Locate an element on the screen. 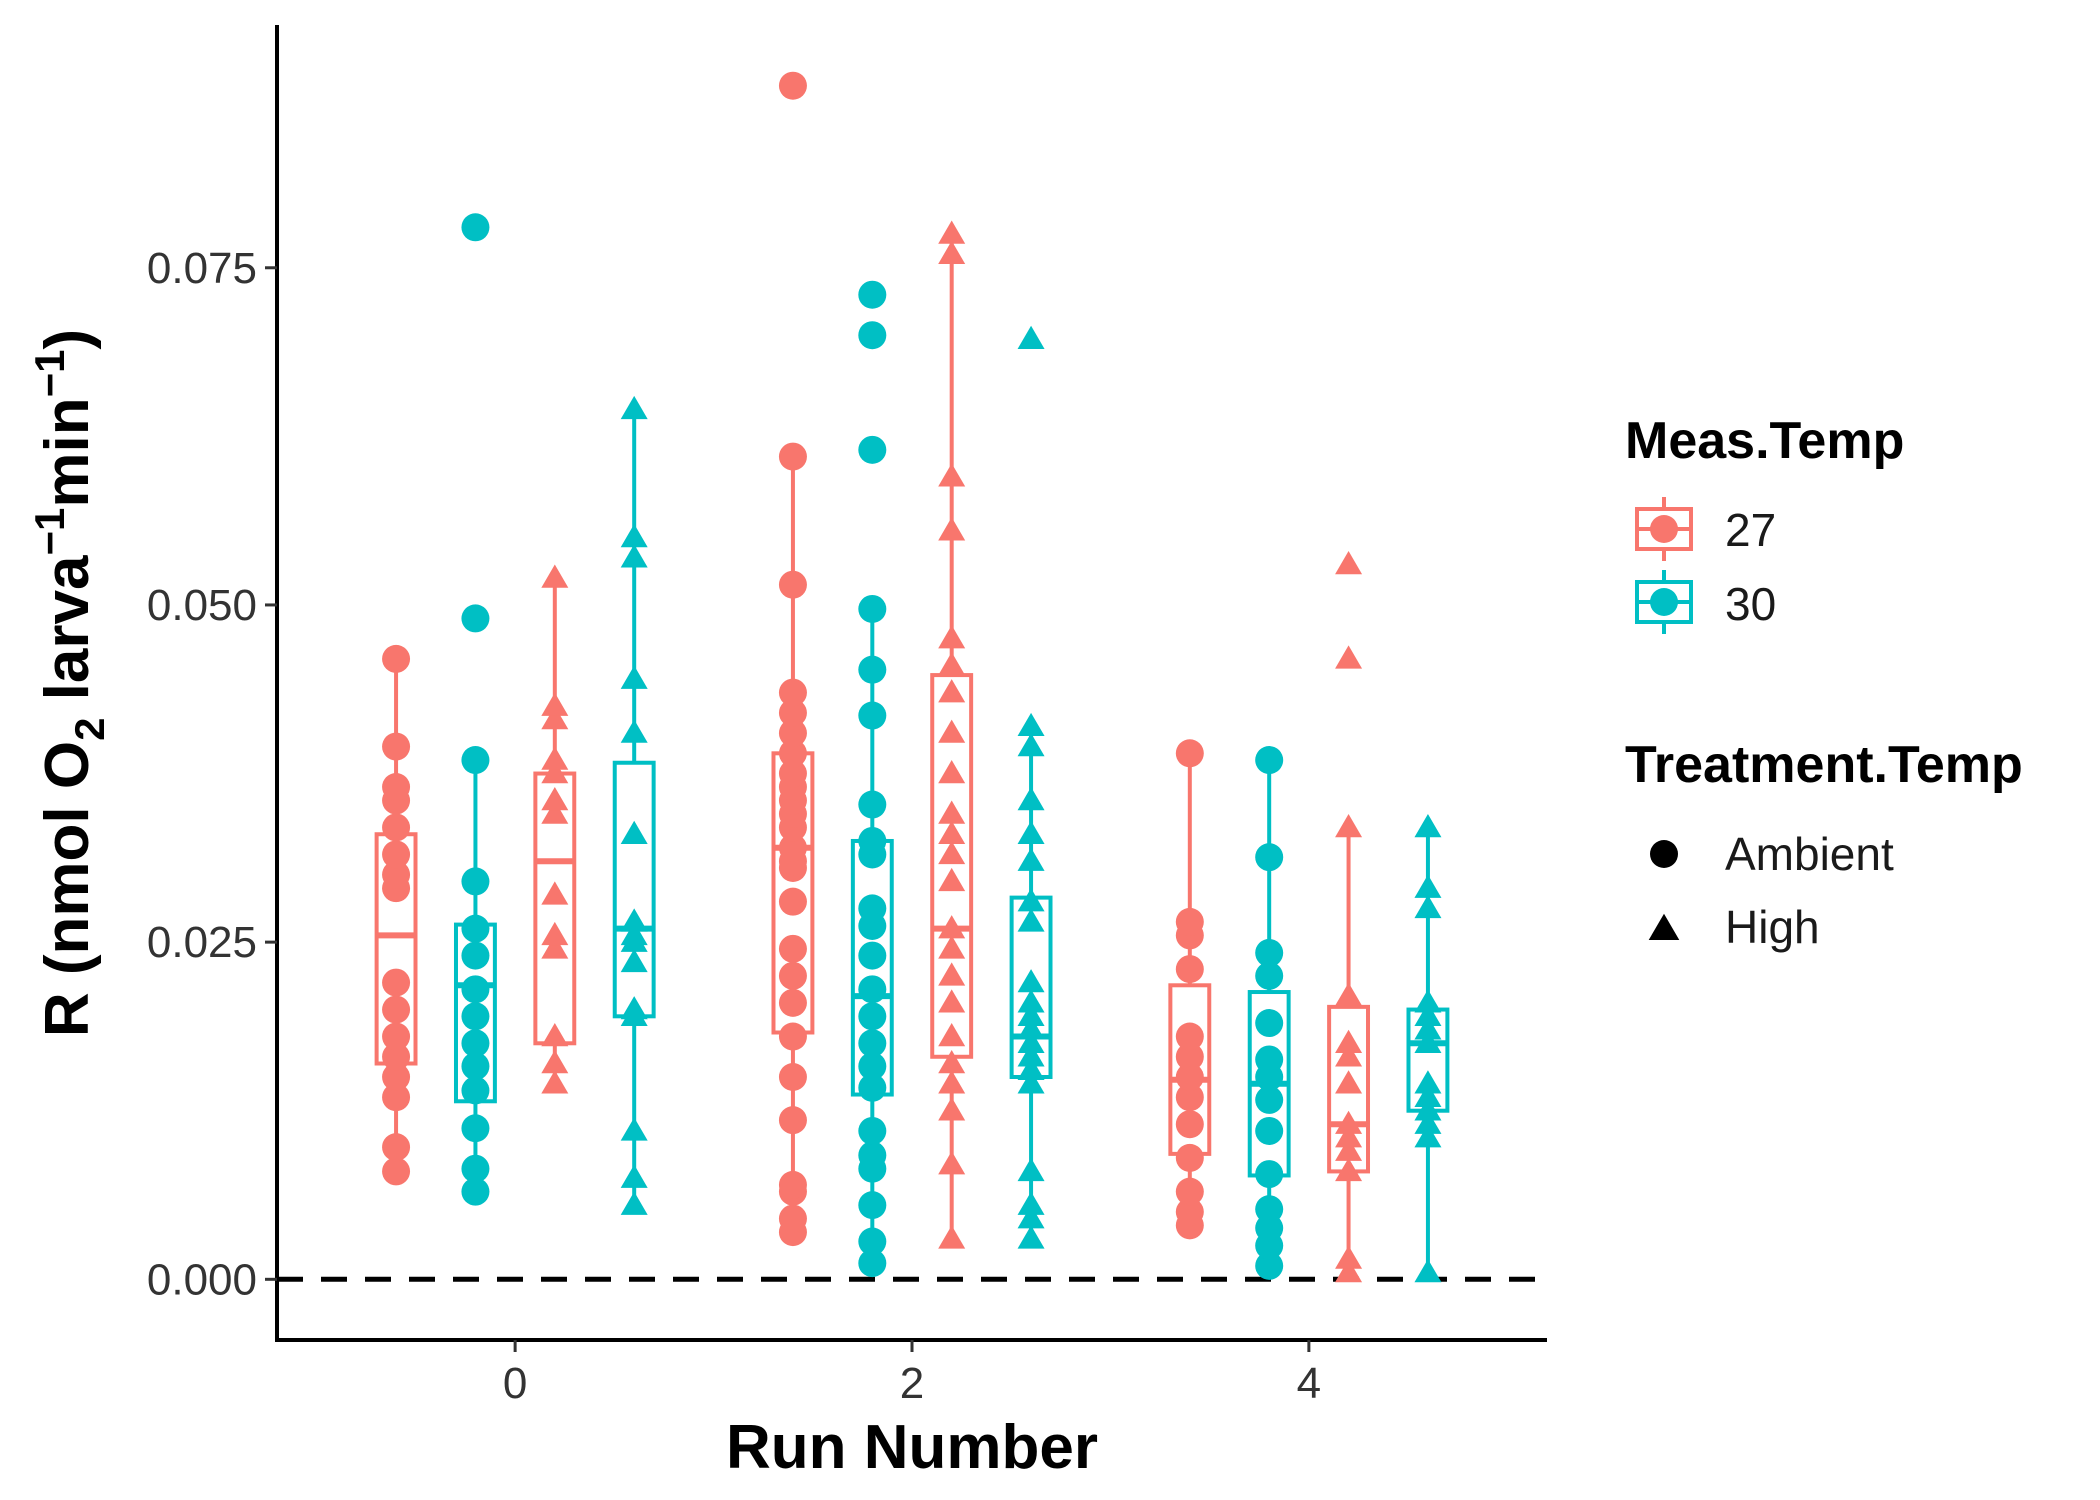 Image resolution: width=2100 pixels, height=1500 pixels. legend-label-30: 30 is located at coordinates (1750, 604).